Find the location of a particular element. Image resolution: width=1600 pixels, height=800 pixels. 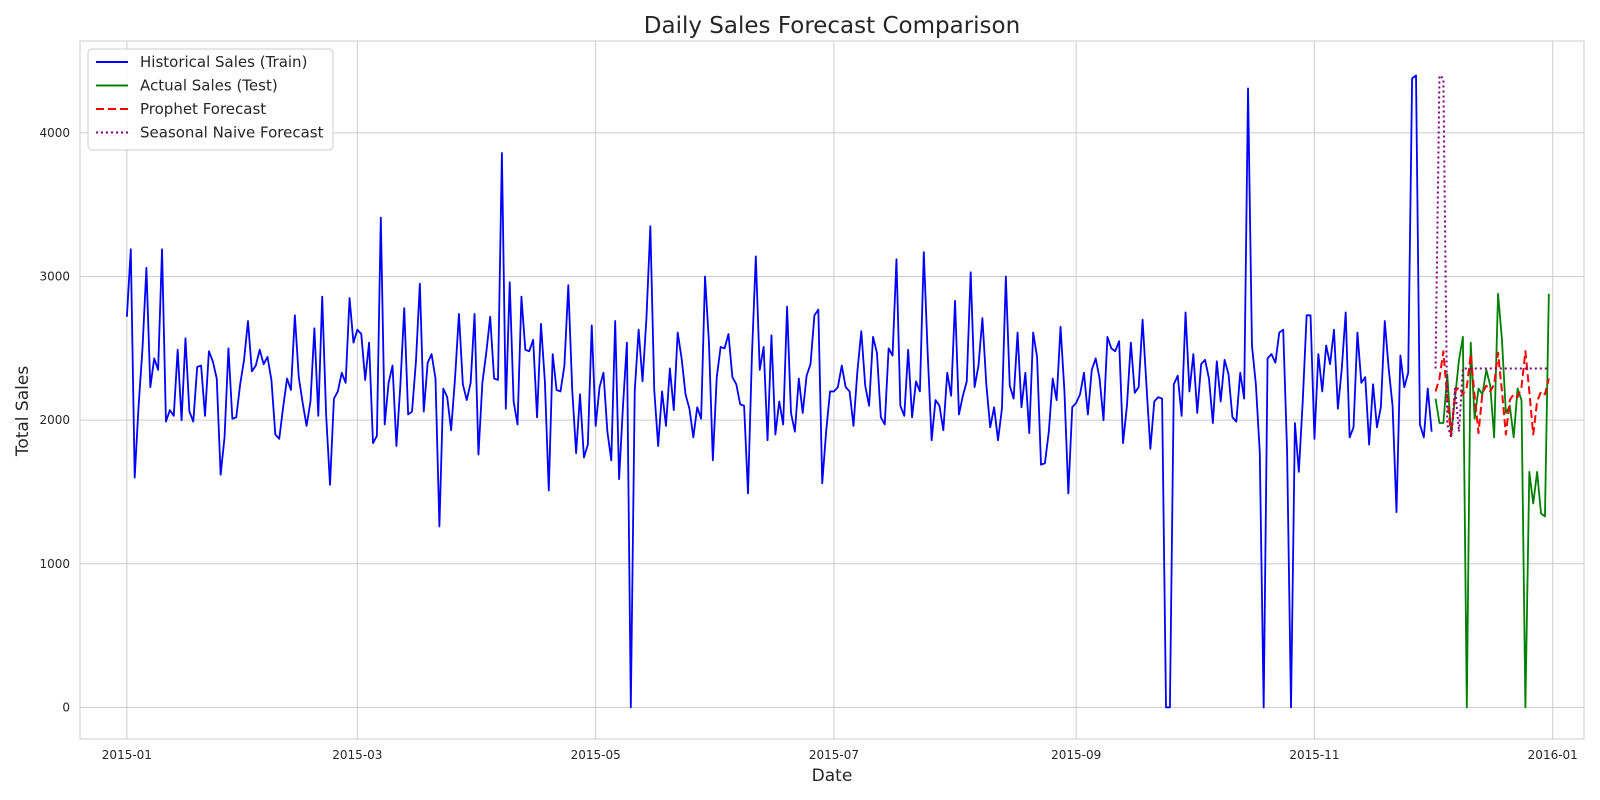

y-tick-label-2: 2000 is located at coordinates (54, 420).